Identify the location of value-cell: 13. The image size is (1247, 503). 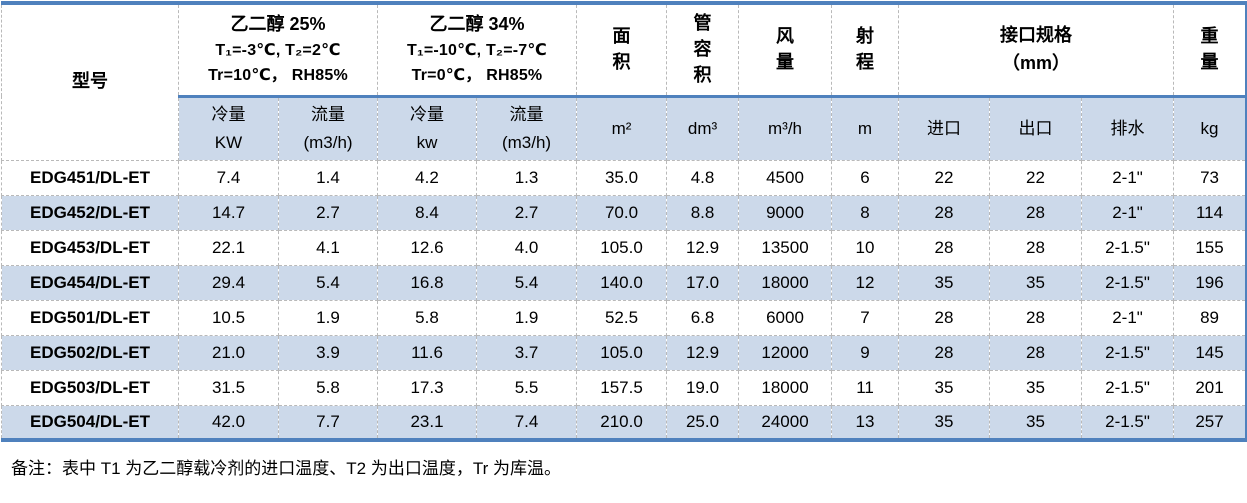
(865, 422).